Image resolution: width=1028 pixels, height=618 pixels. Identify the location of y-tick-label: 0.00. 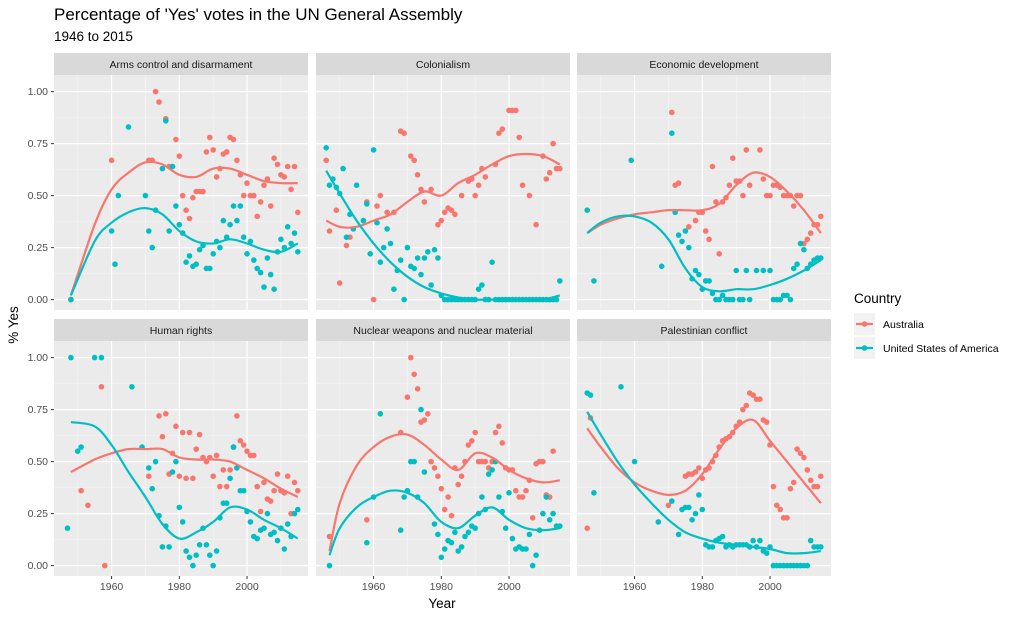
(38, 566).